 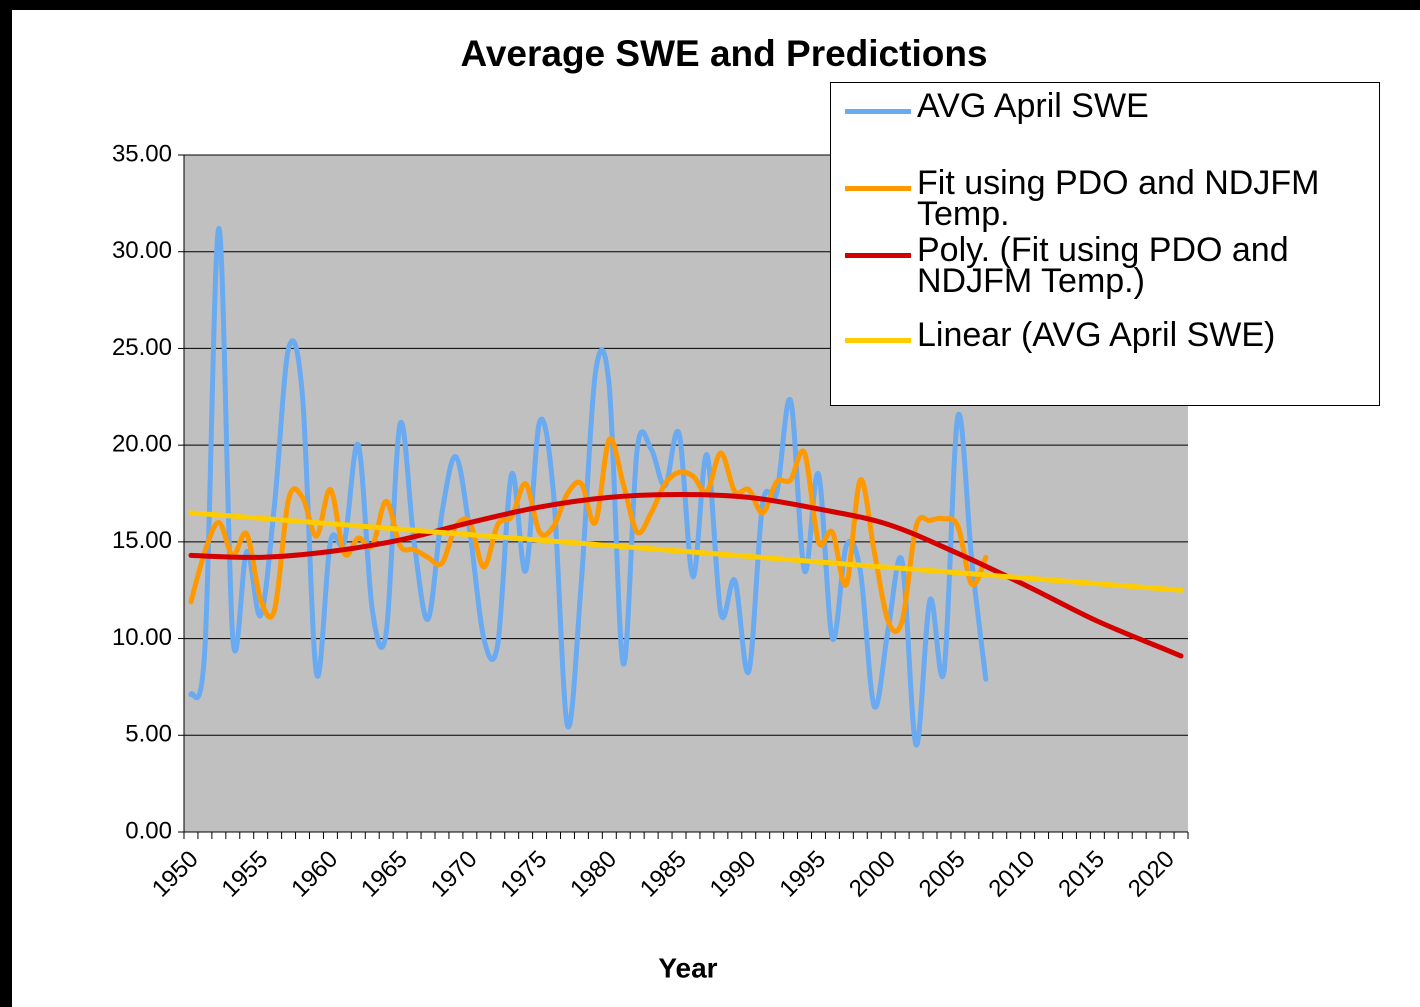 What do you see at coordinates (1096, 335) in the screenshot?
I see `legend-label: Linear (AVG April SWE)` at bounding box center [1096, 335].